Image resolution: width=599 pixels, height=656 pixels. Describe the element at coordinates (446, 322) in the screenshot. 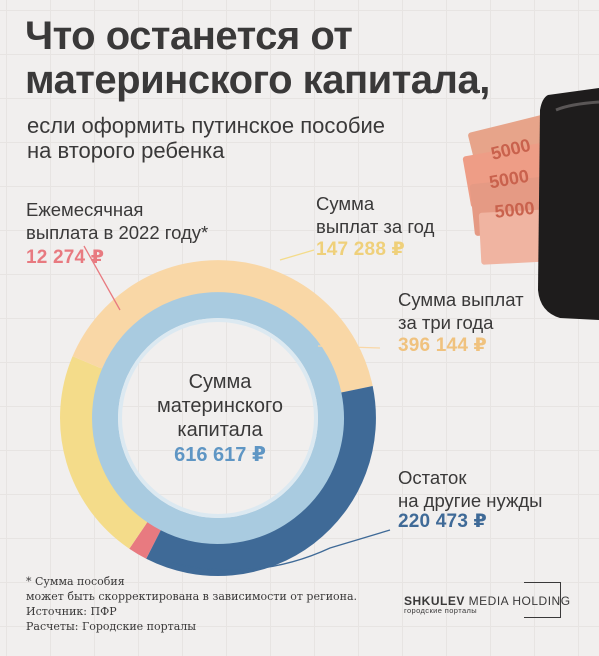

I see `label-three-line2: за три года` at that location.